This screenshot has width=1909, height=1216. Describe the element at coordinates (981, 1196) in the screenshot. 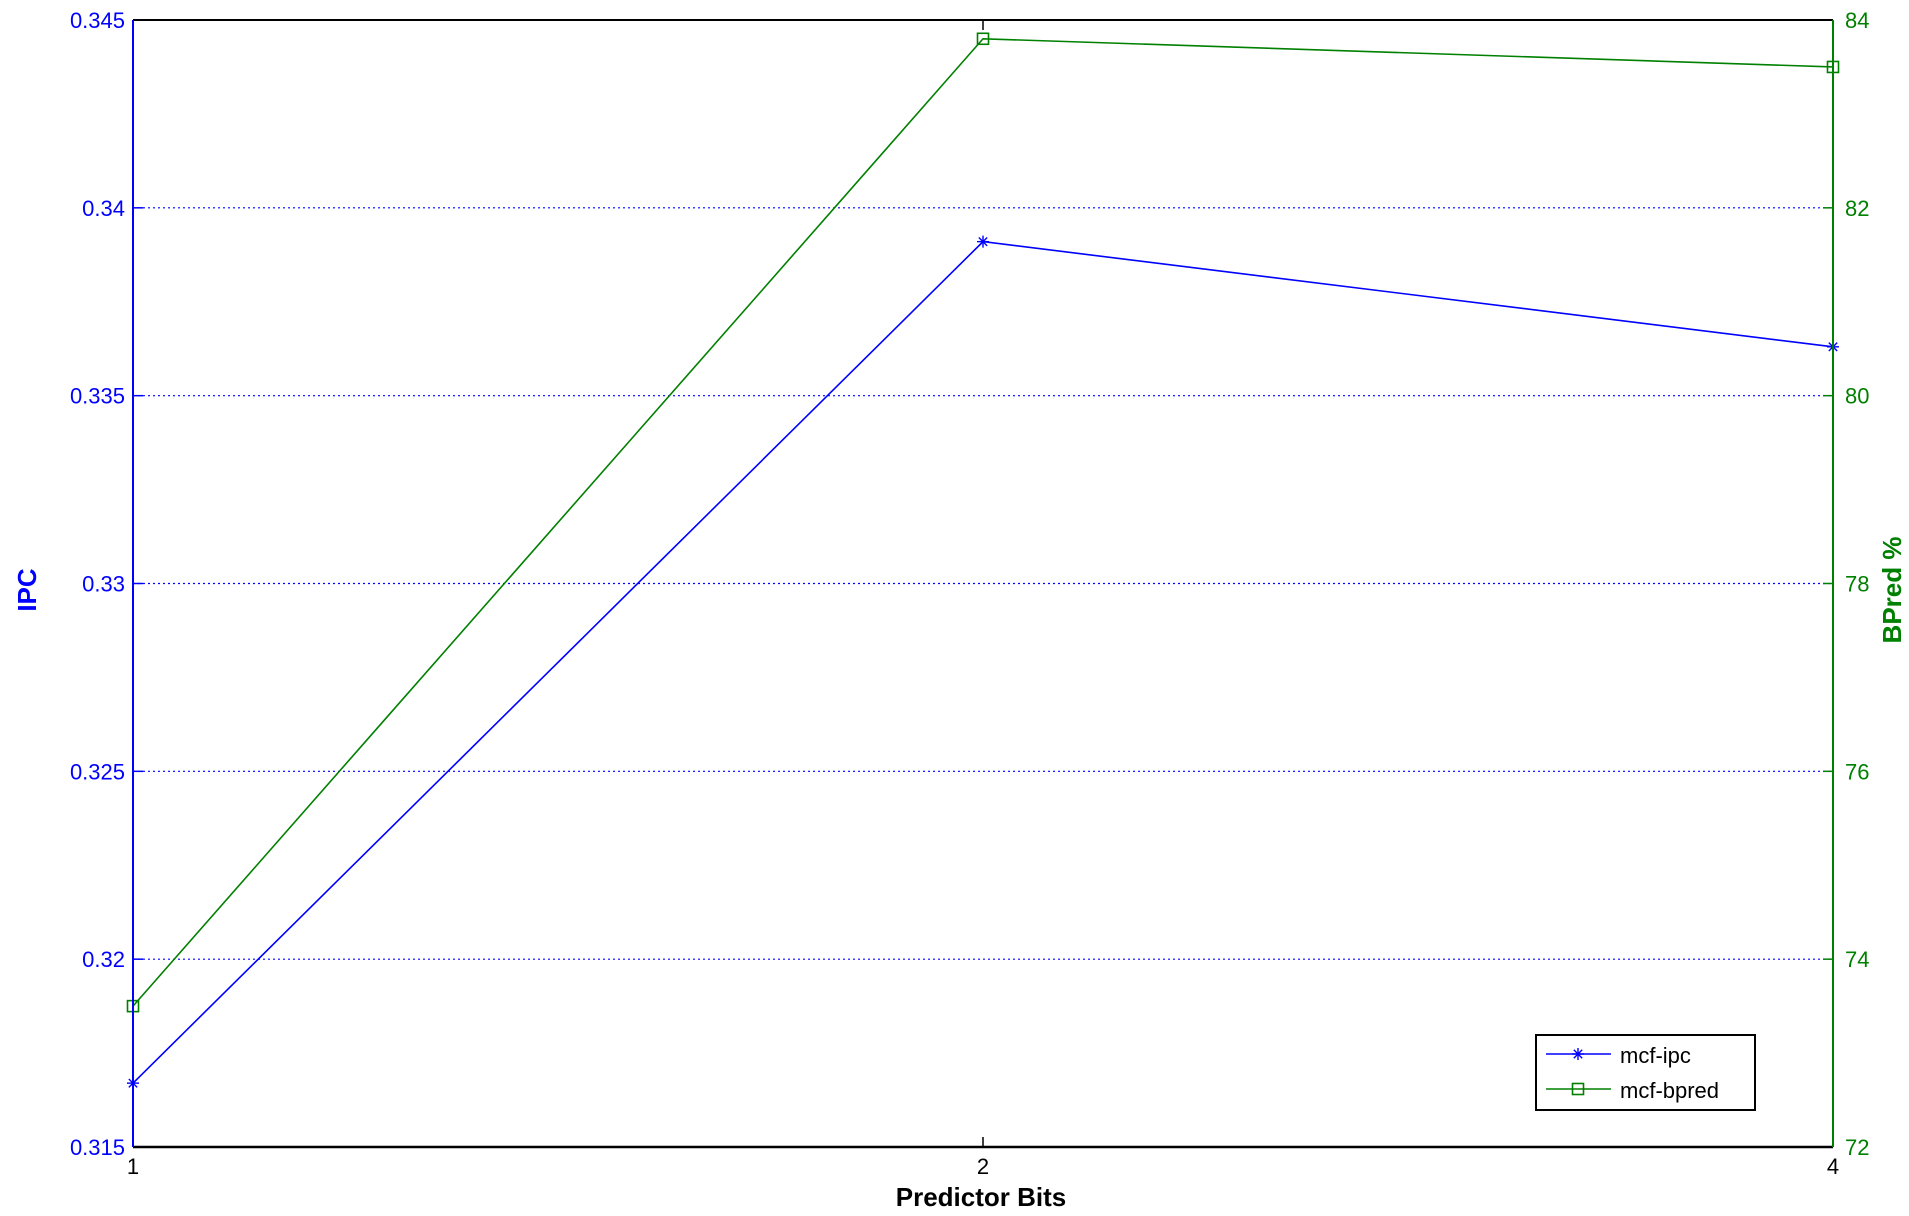

I see `x-axis-label: Predictor Bits` at that location.